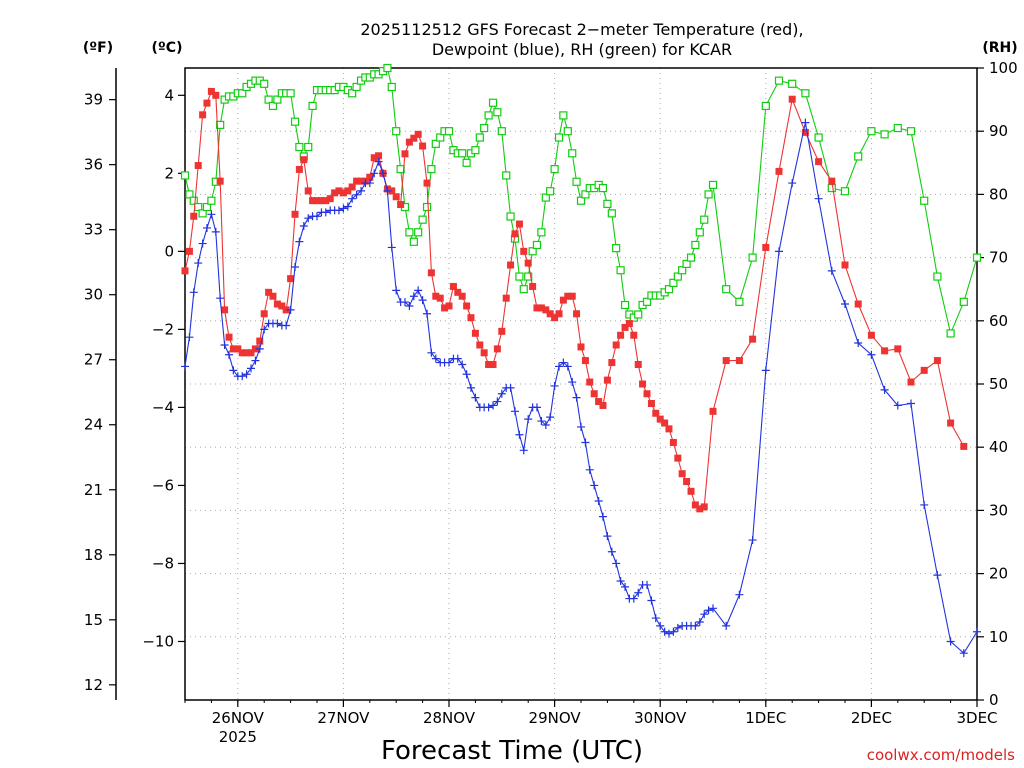 This screenshot has width=1024, height=768. I want to click on time-tick-label: 29NOV, so click(555, 718).